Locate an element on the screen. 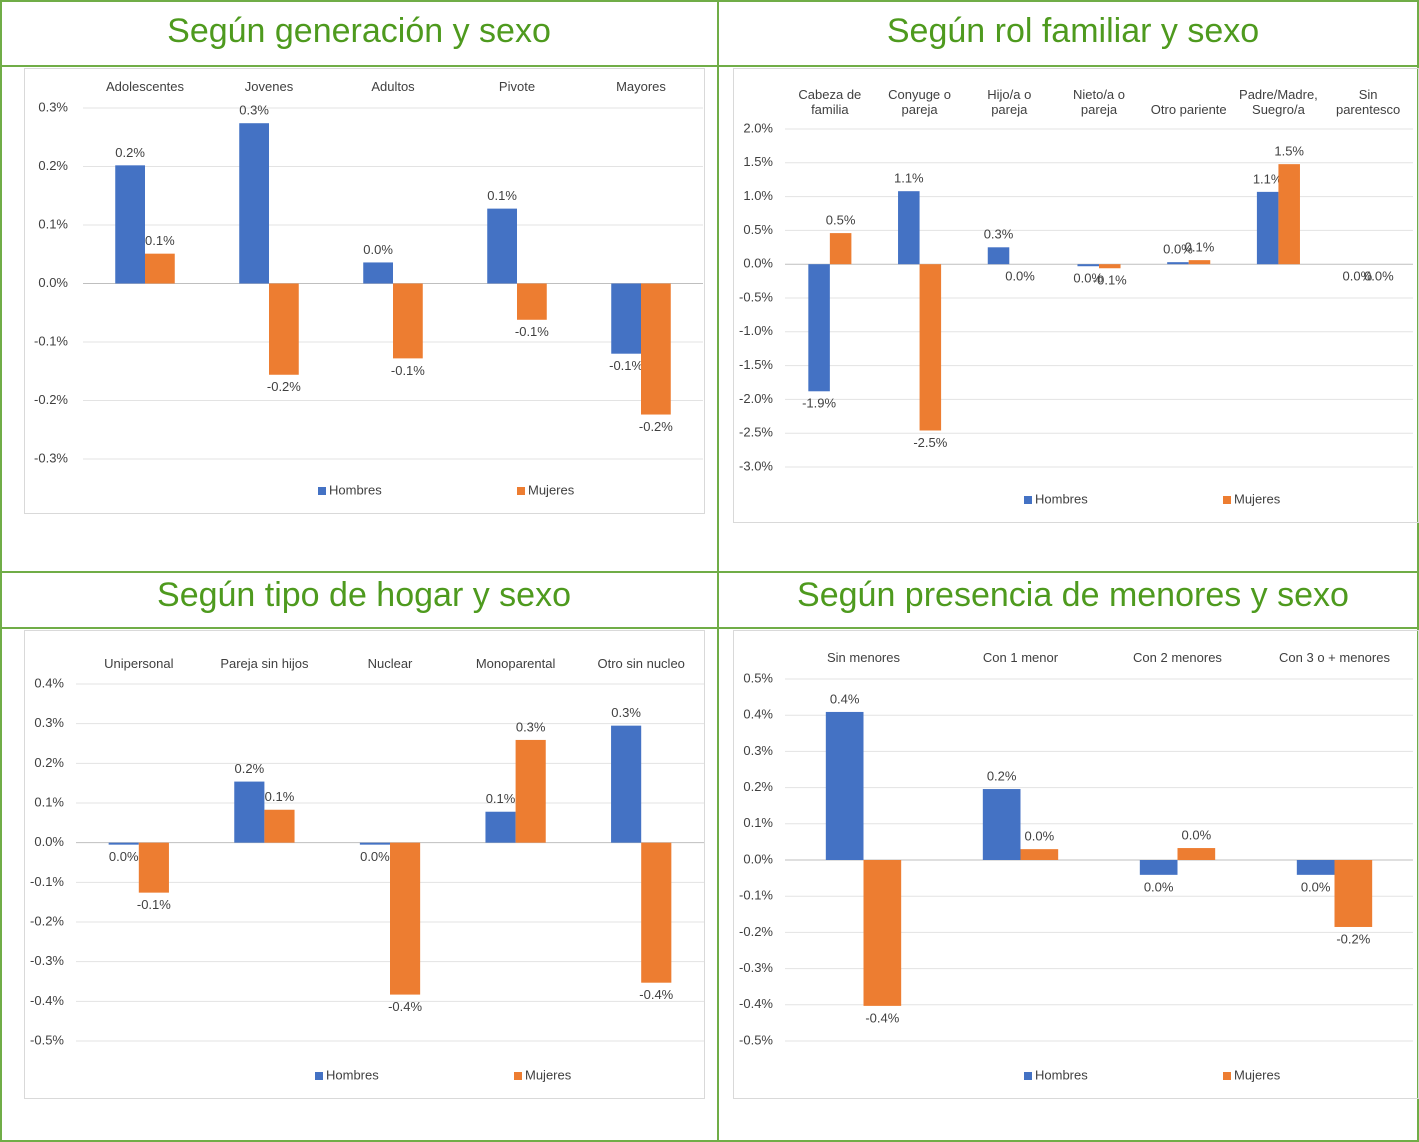 This screenshot has width=1419, height=1142. x-category-label: Nieto/a o pareja is located at coordinates (1099, 102).